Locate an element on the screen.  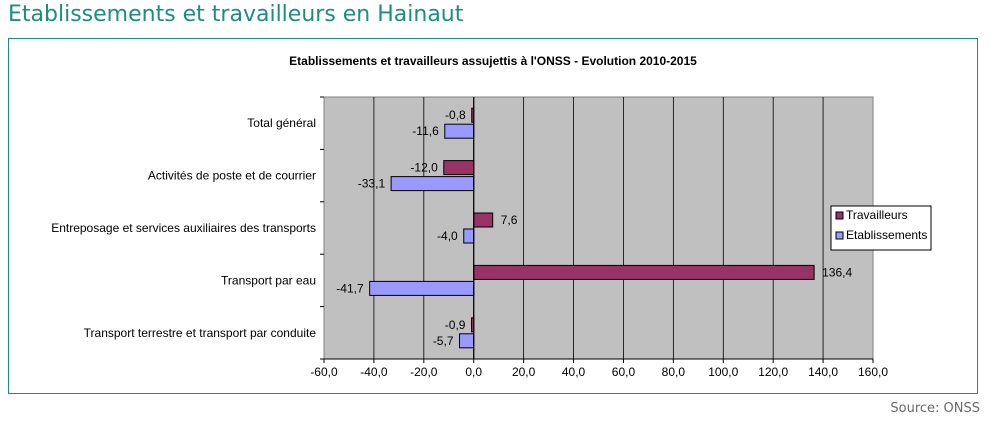
legend is located at coordinates (881, 228).